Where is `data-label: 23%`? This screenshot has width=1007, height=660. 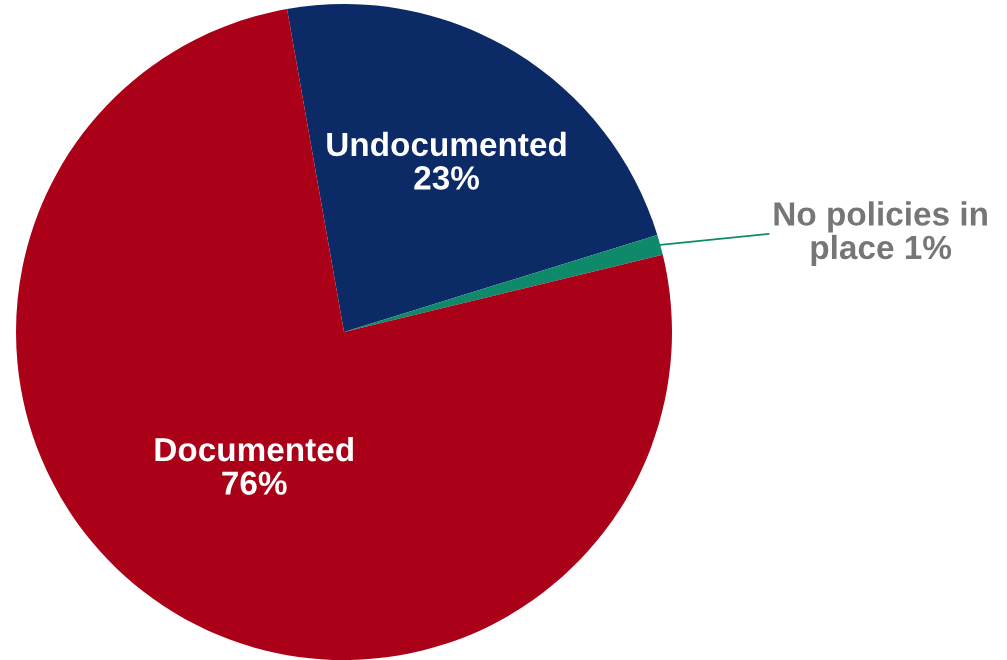 data-label: 23% is located at coordinates (447, 178).